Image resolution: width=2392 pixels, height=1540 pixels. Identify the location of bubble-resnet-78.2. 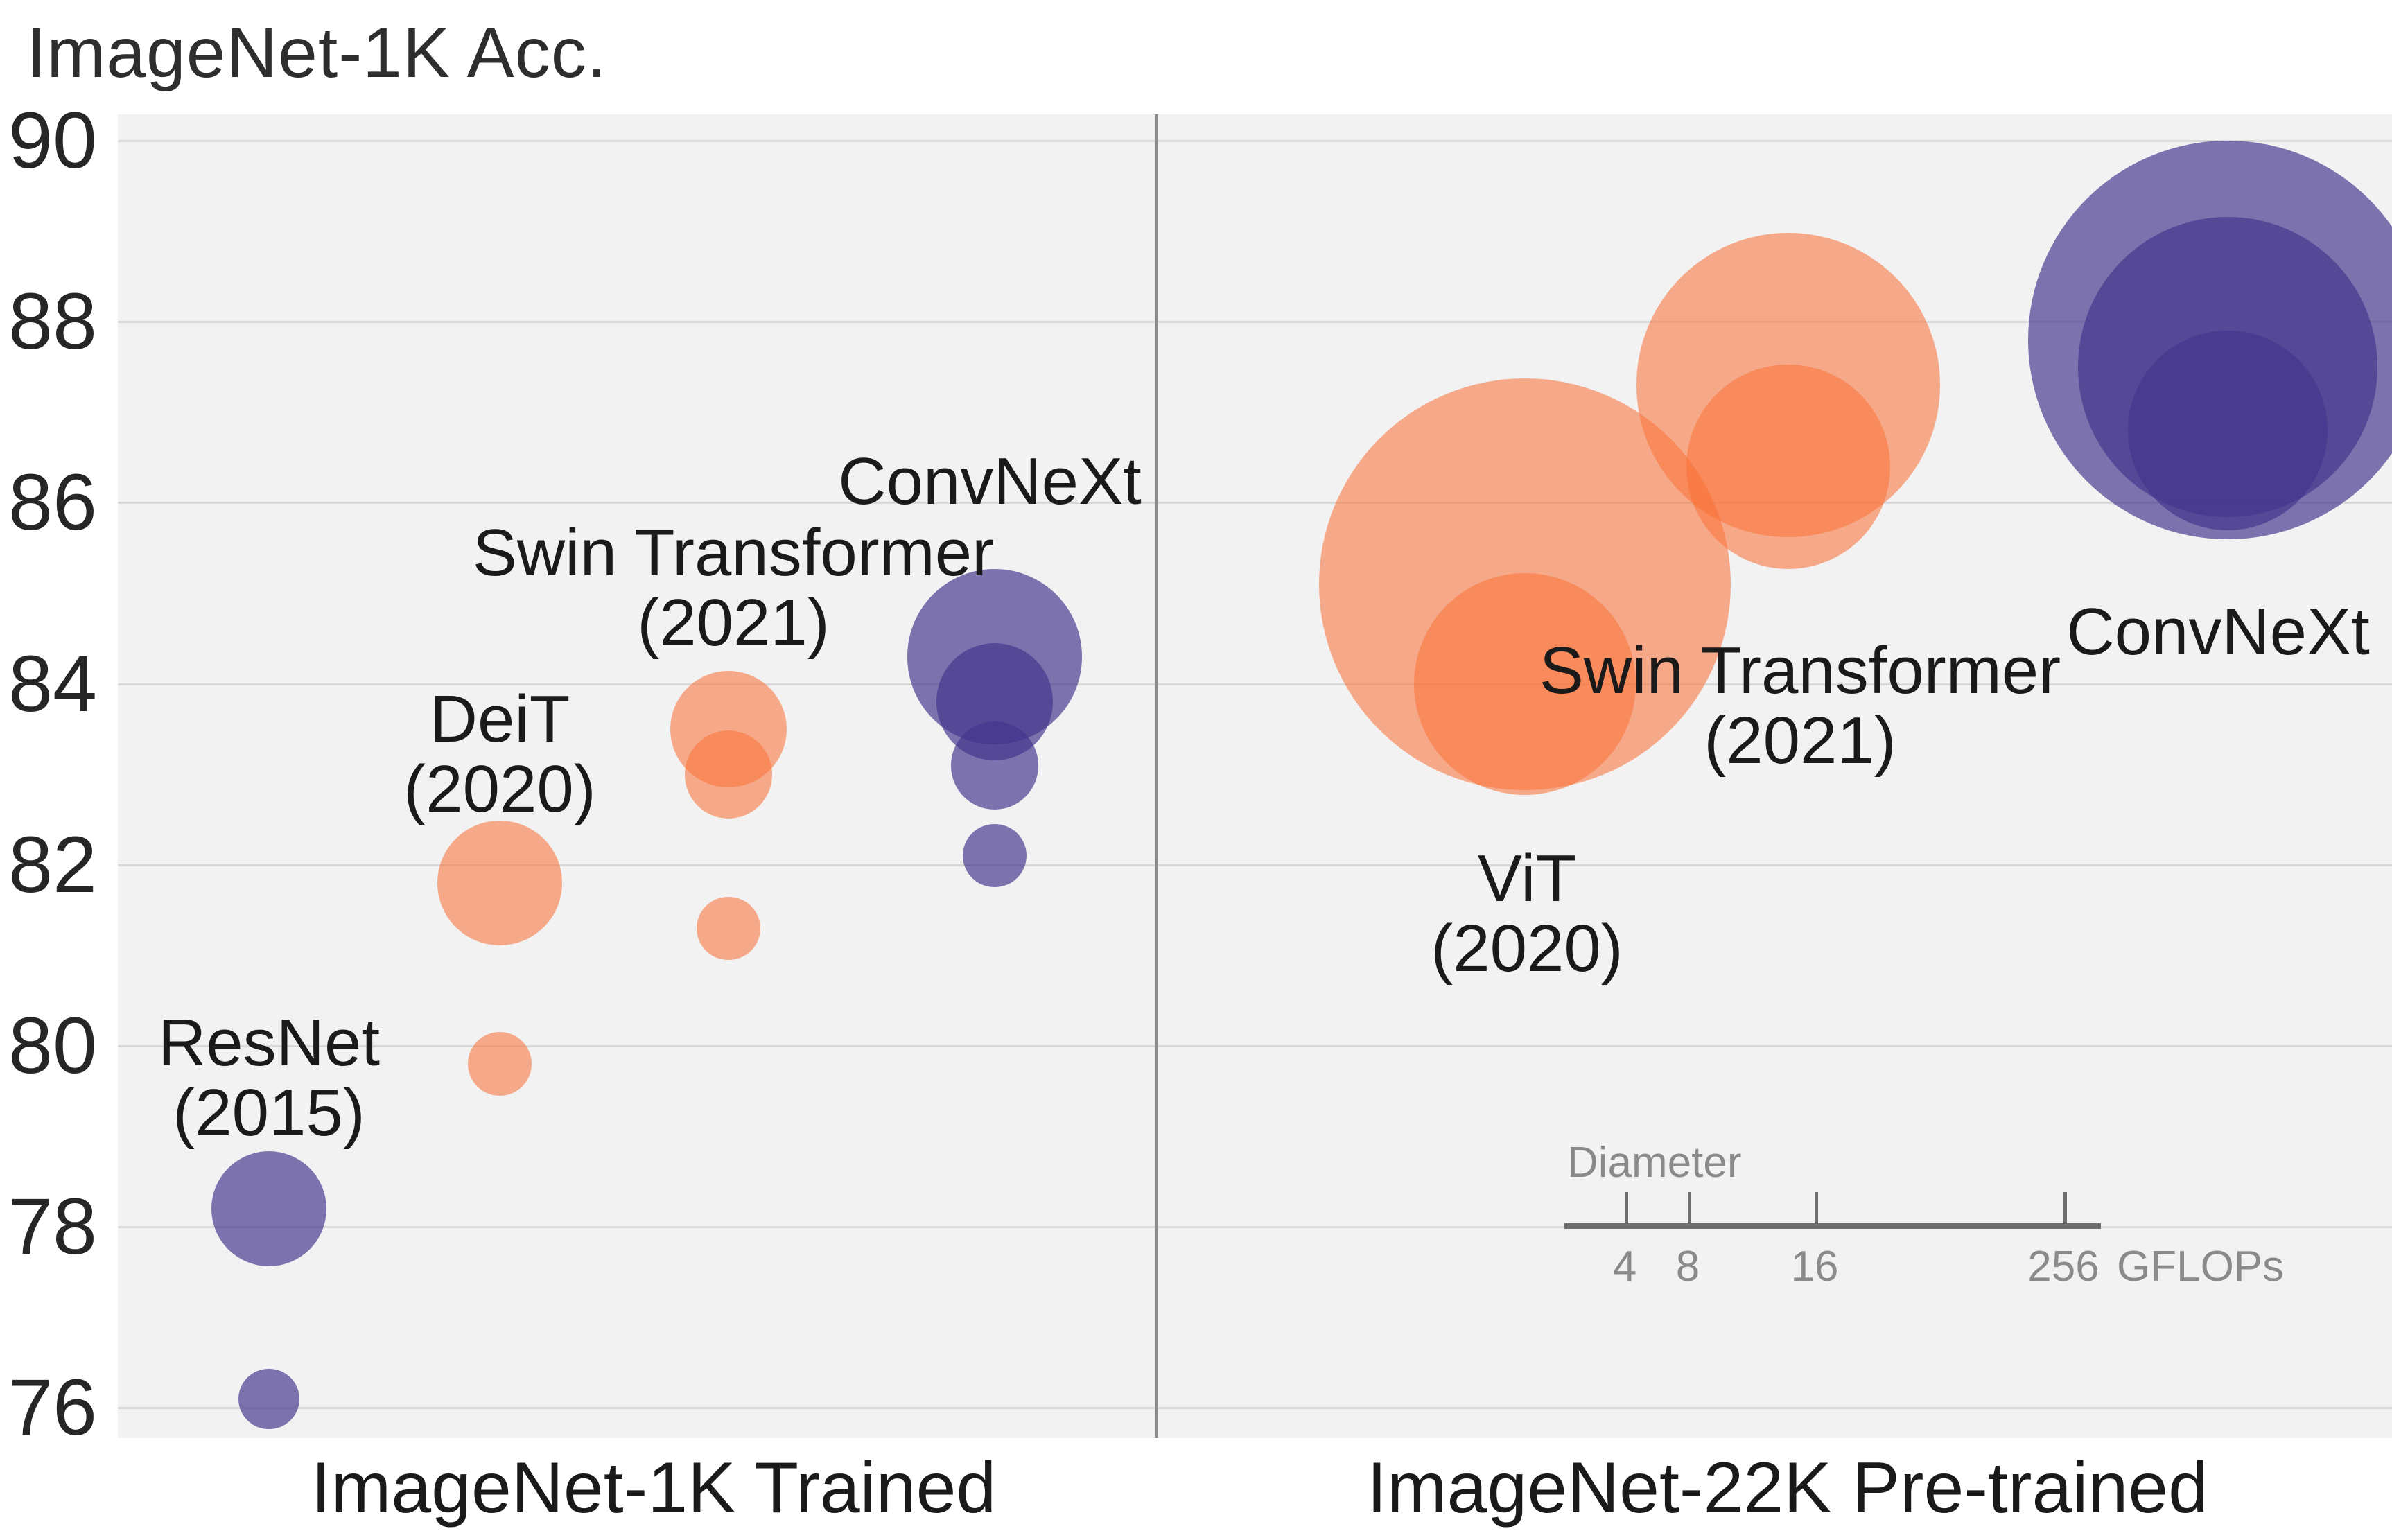
(269, 1208).